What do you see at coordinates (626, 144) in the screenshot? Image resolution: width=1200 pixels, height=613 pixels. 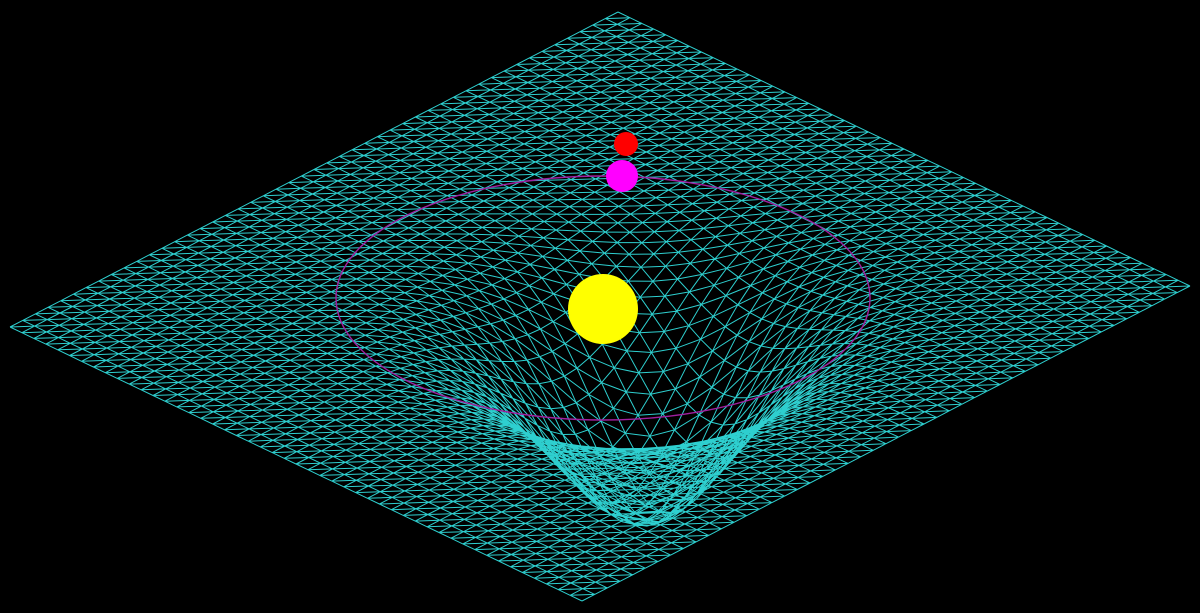 I see `moon-body` at bounding box center [626, 144].